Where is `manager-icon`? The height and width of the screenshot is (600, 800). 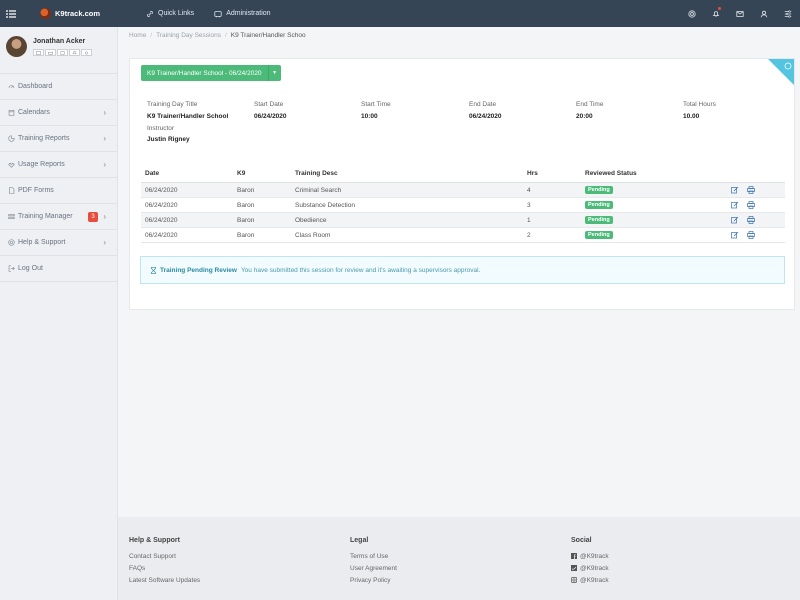
manager-icon is located at coordinates (11, 216).